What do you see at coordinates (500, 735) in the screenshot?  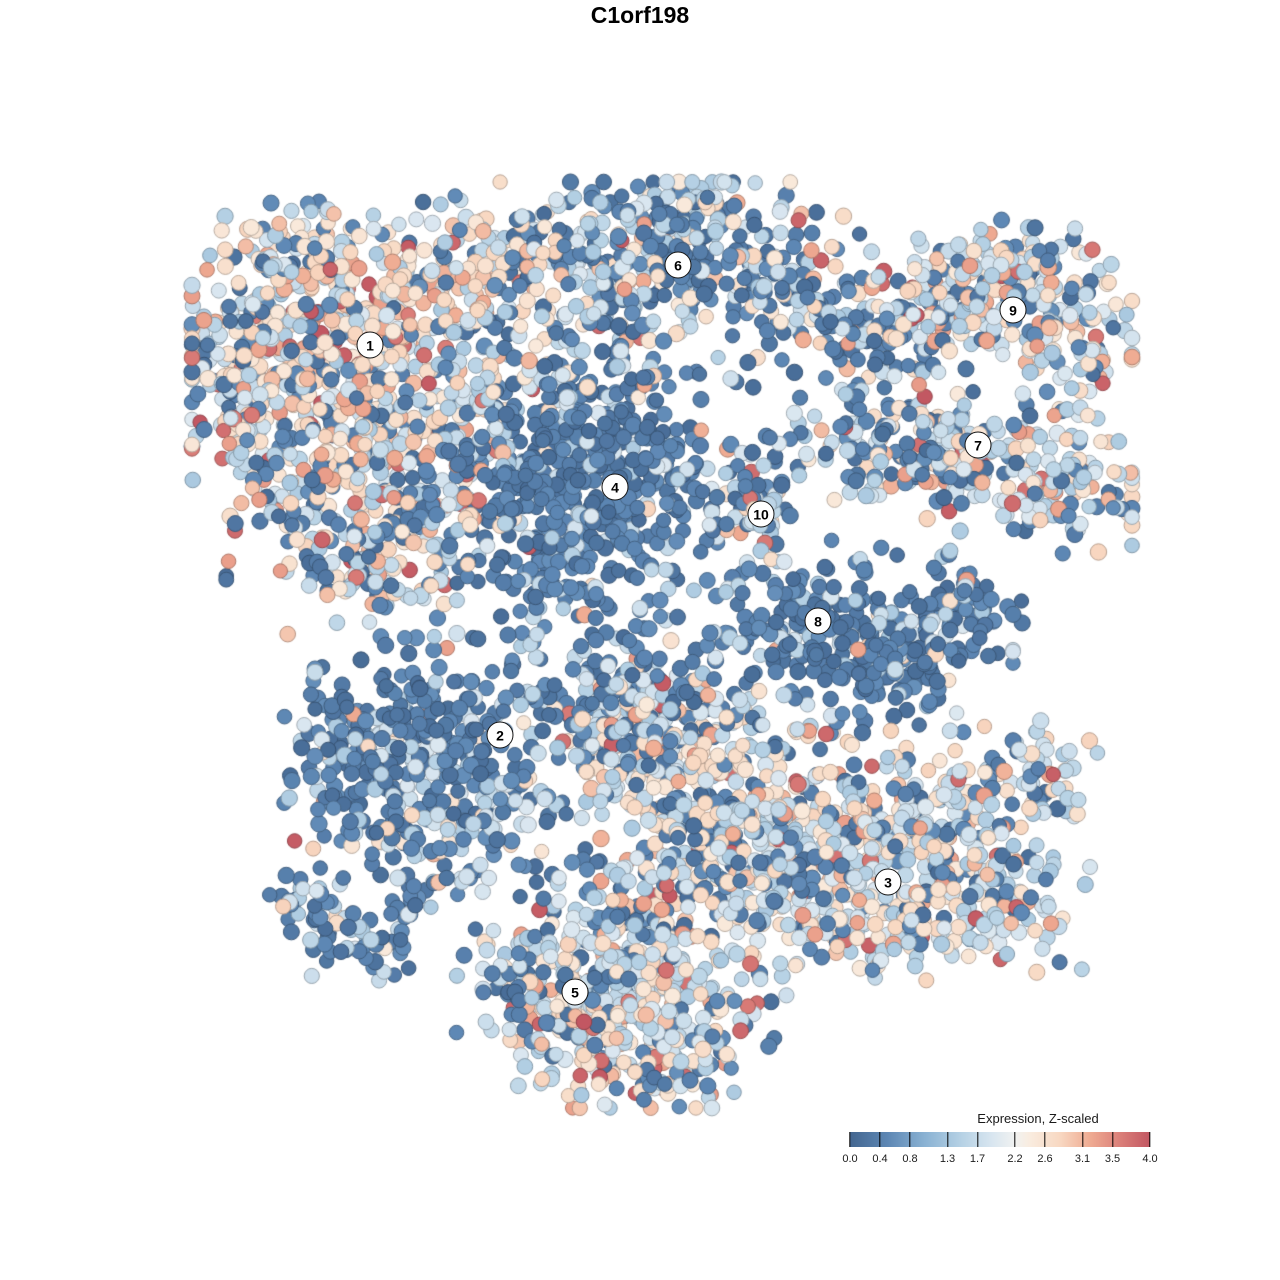 I see `cluster-label-2: 2` at bounding box center [500, 735].